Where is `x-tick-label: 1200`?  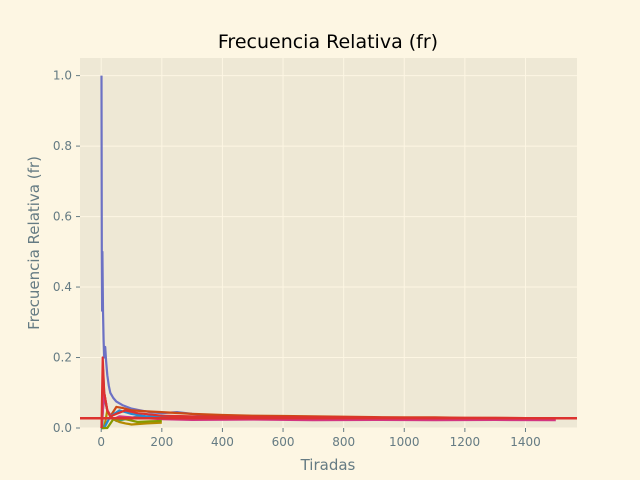 x-tick-label: 1200 is located at coordinates (465, 442).